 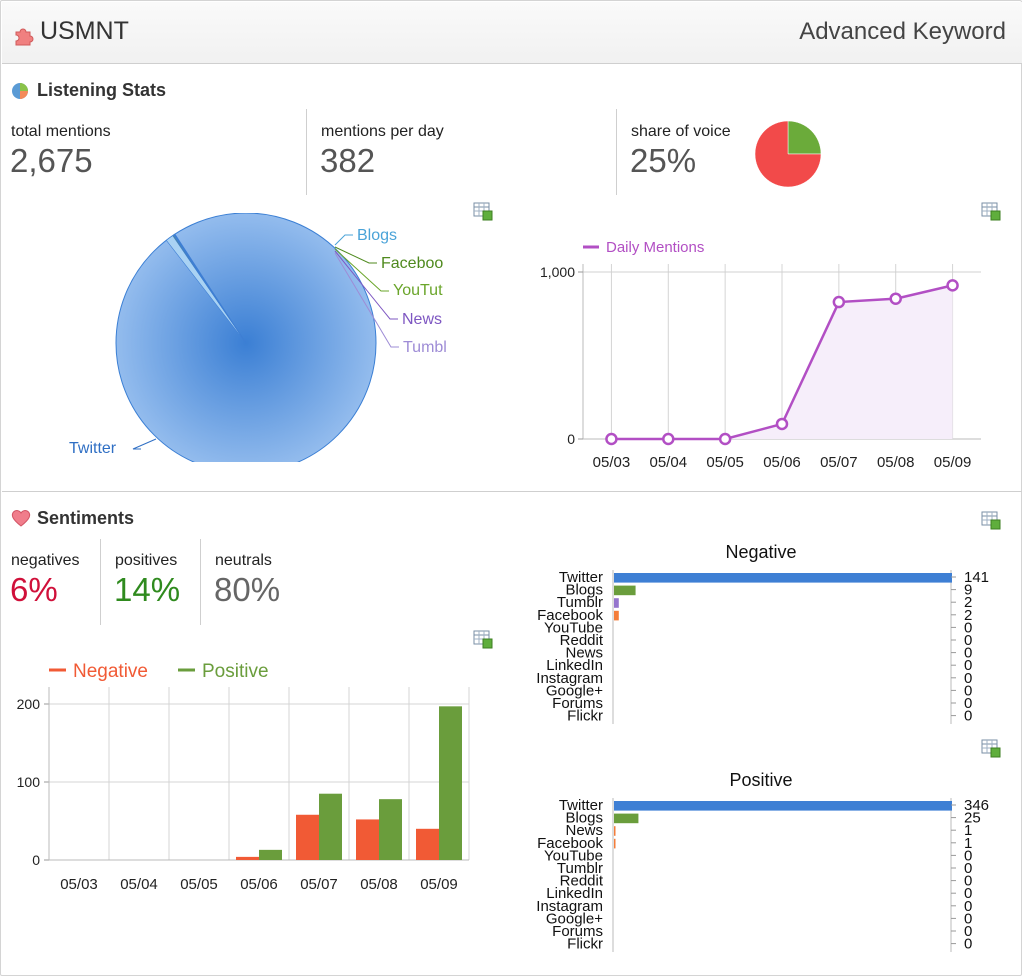 What do you see at coordinates (84, 31) in the screenshot?
I see `page-title: USMNT` at bounding box center [84, 31].